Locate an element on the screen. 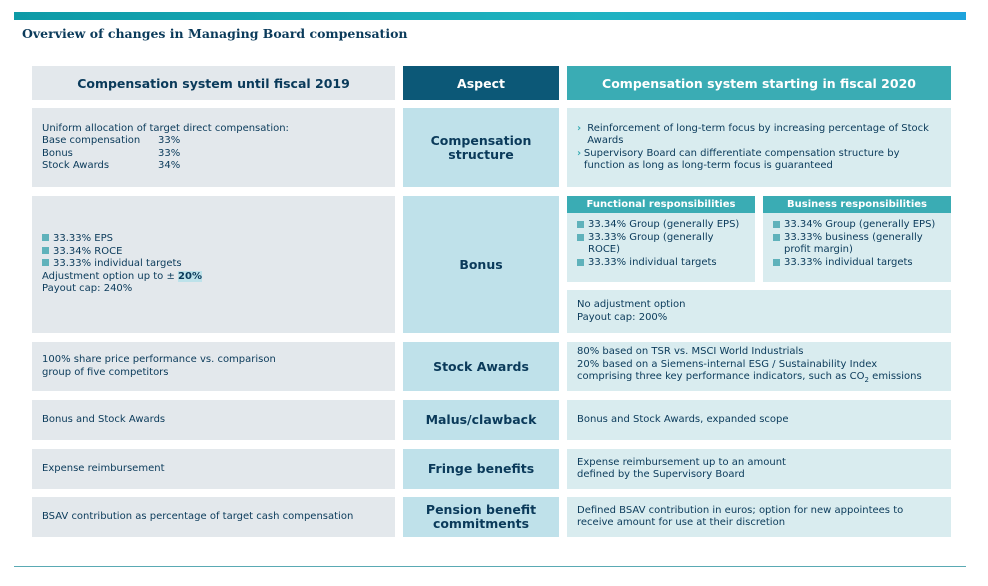  business-item: 33.33% individual targets is located at coordinates (858, 263).